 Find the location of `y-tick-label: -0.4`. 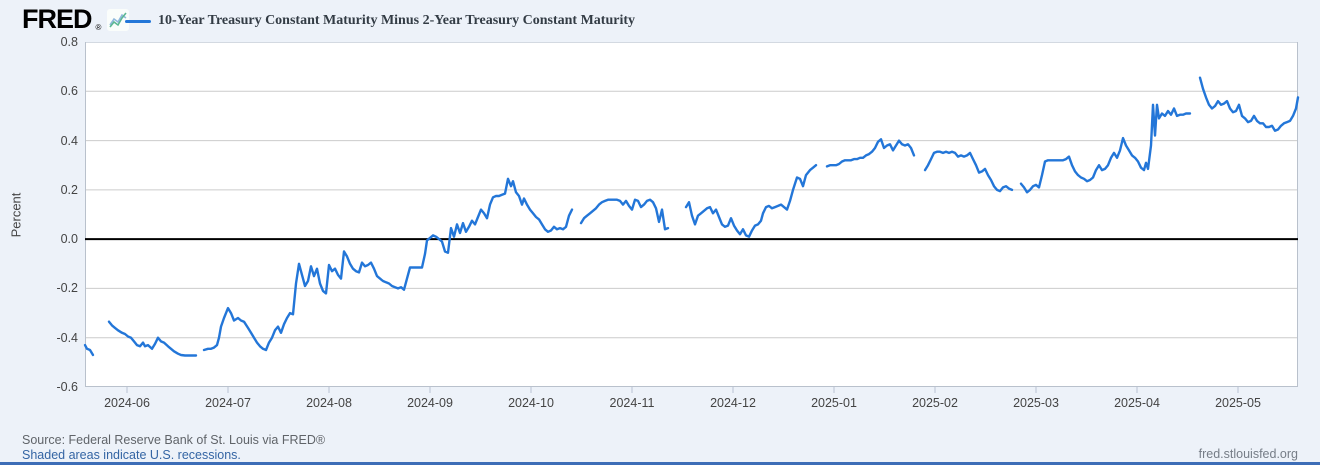

y-tick-label: -0.4 is located at coordinates (67, 337).